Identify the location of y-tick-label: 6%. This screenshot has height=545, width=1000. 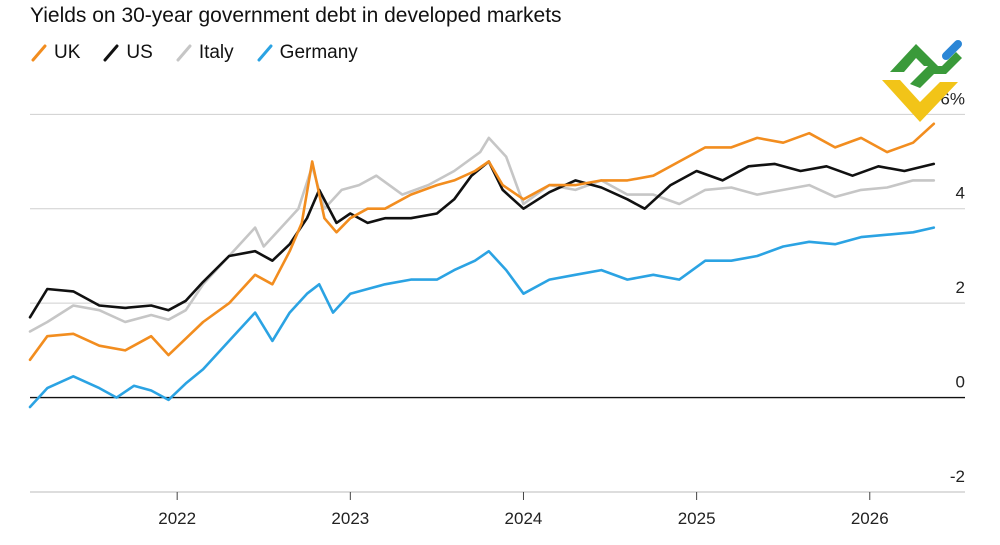
(952, 98).